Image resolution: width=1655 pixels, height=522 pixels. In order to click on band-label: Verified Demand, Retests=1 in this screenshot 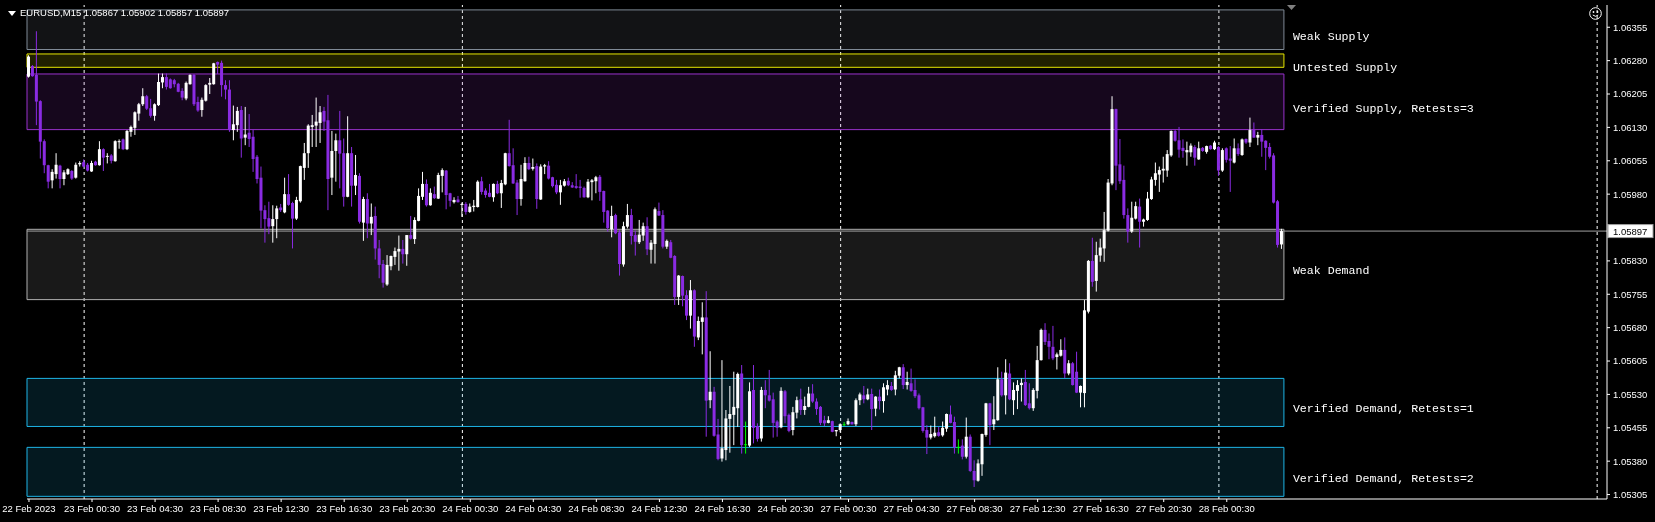, I will do `click(1383, 409)`.